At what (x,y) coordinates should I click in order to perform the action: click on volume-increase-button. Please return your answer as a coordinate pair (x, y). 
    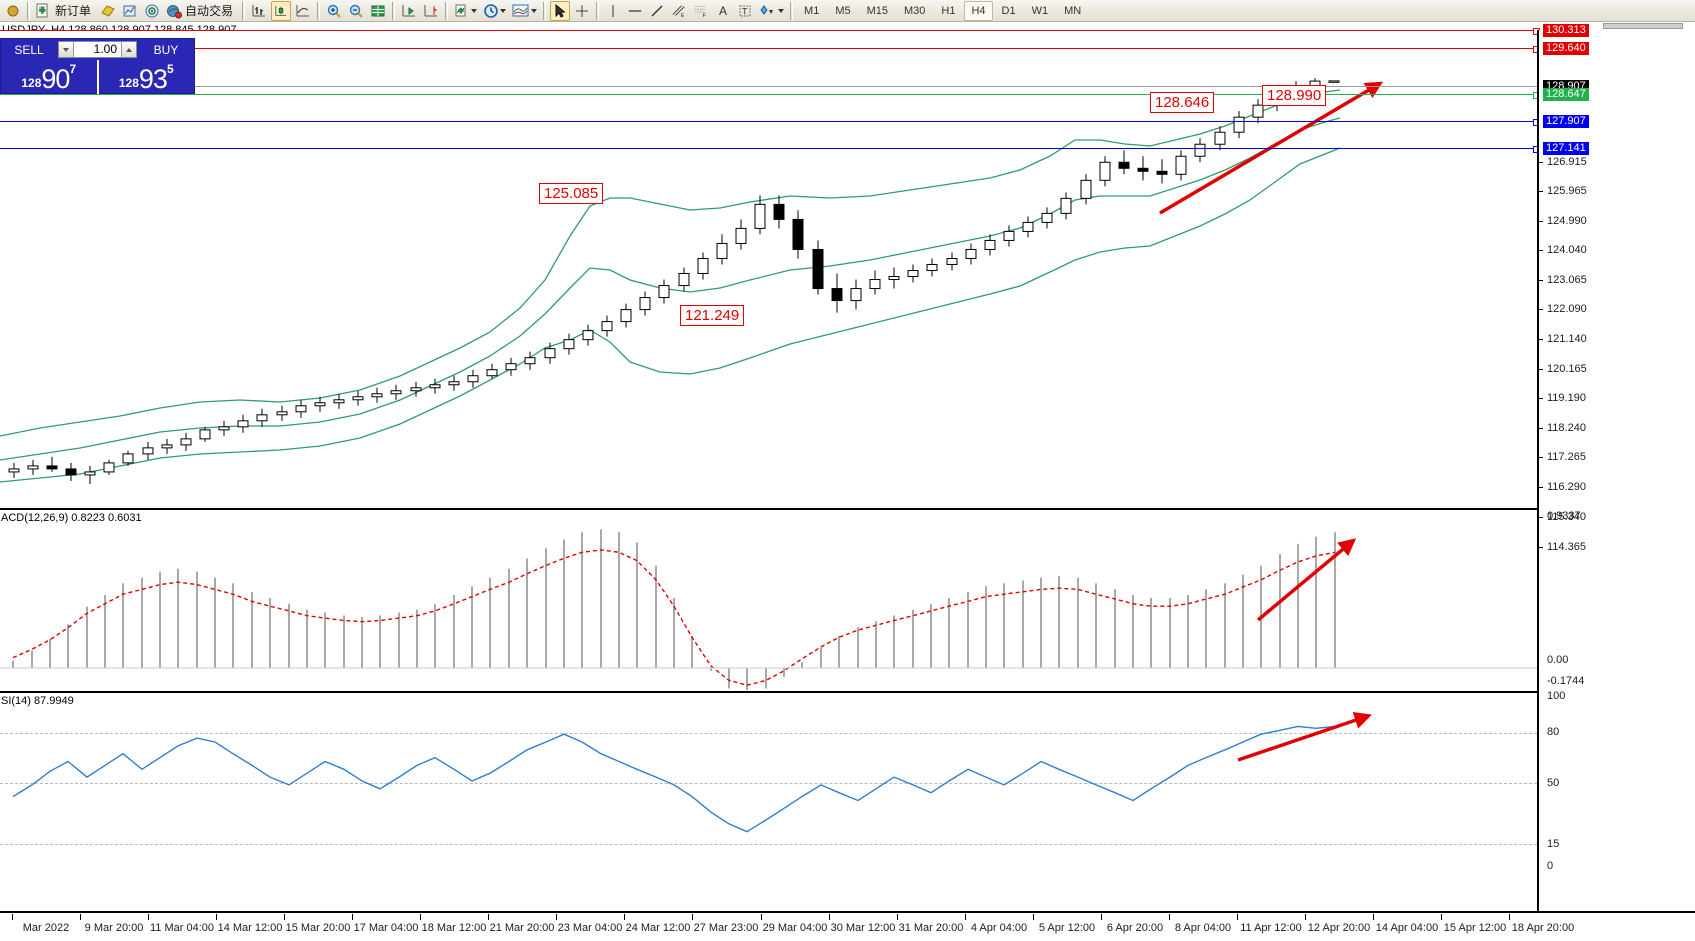
    Looking at the image, I should click on (128, 49).